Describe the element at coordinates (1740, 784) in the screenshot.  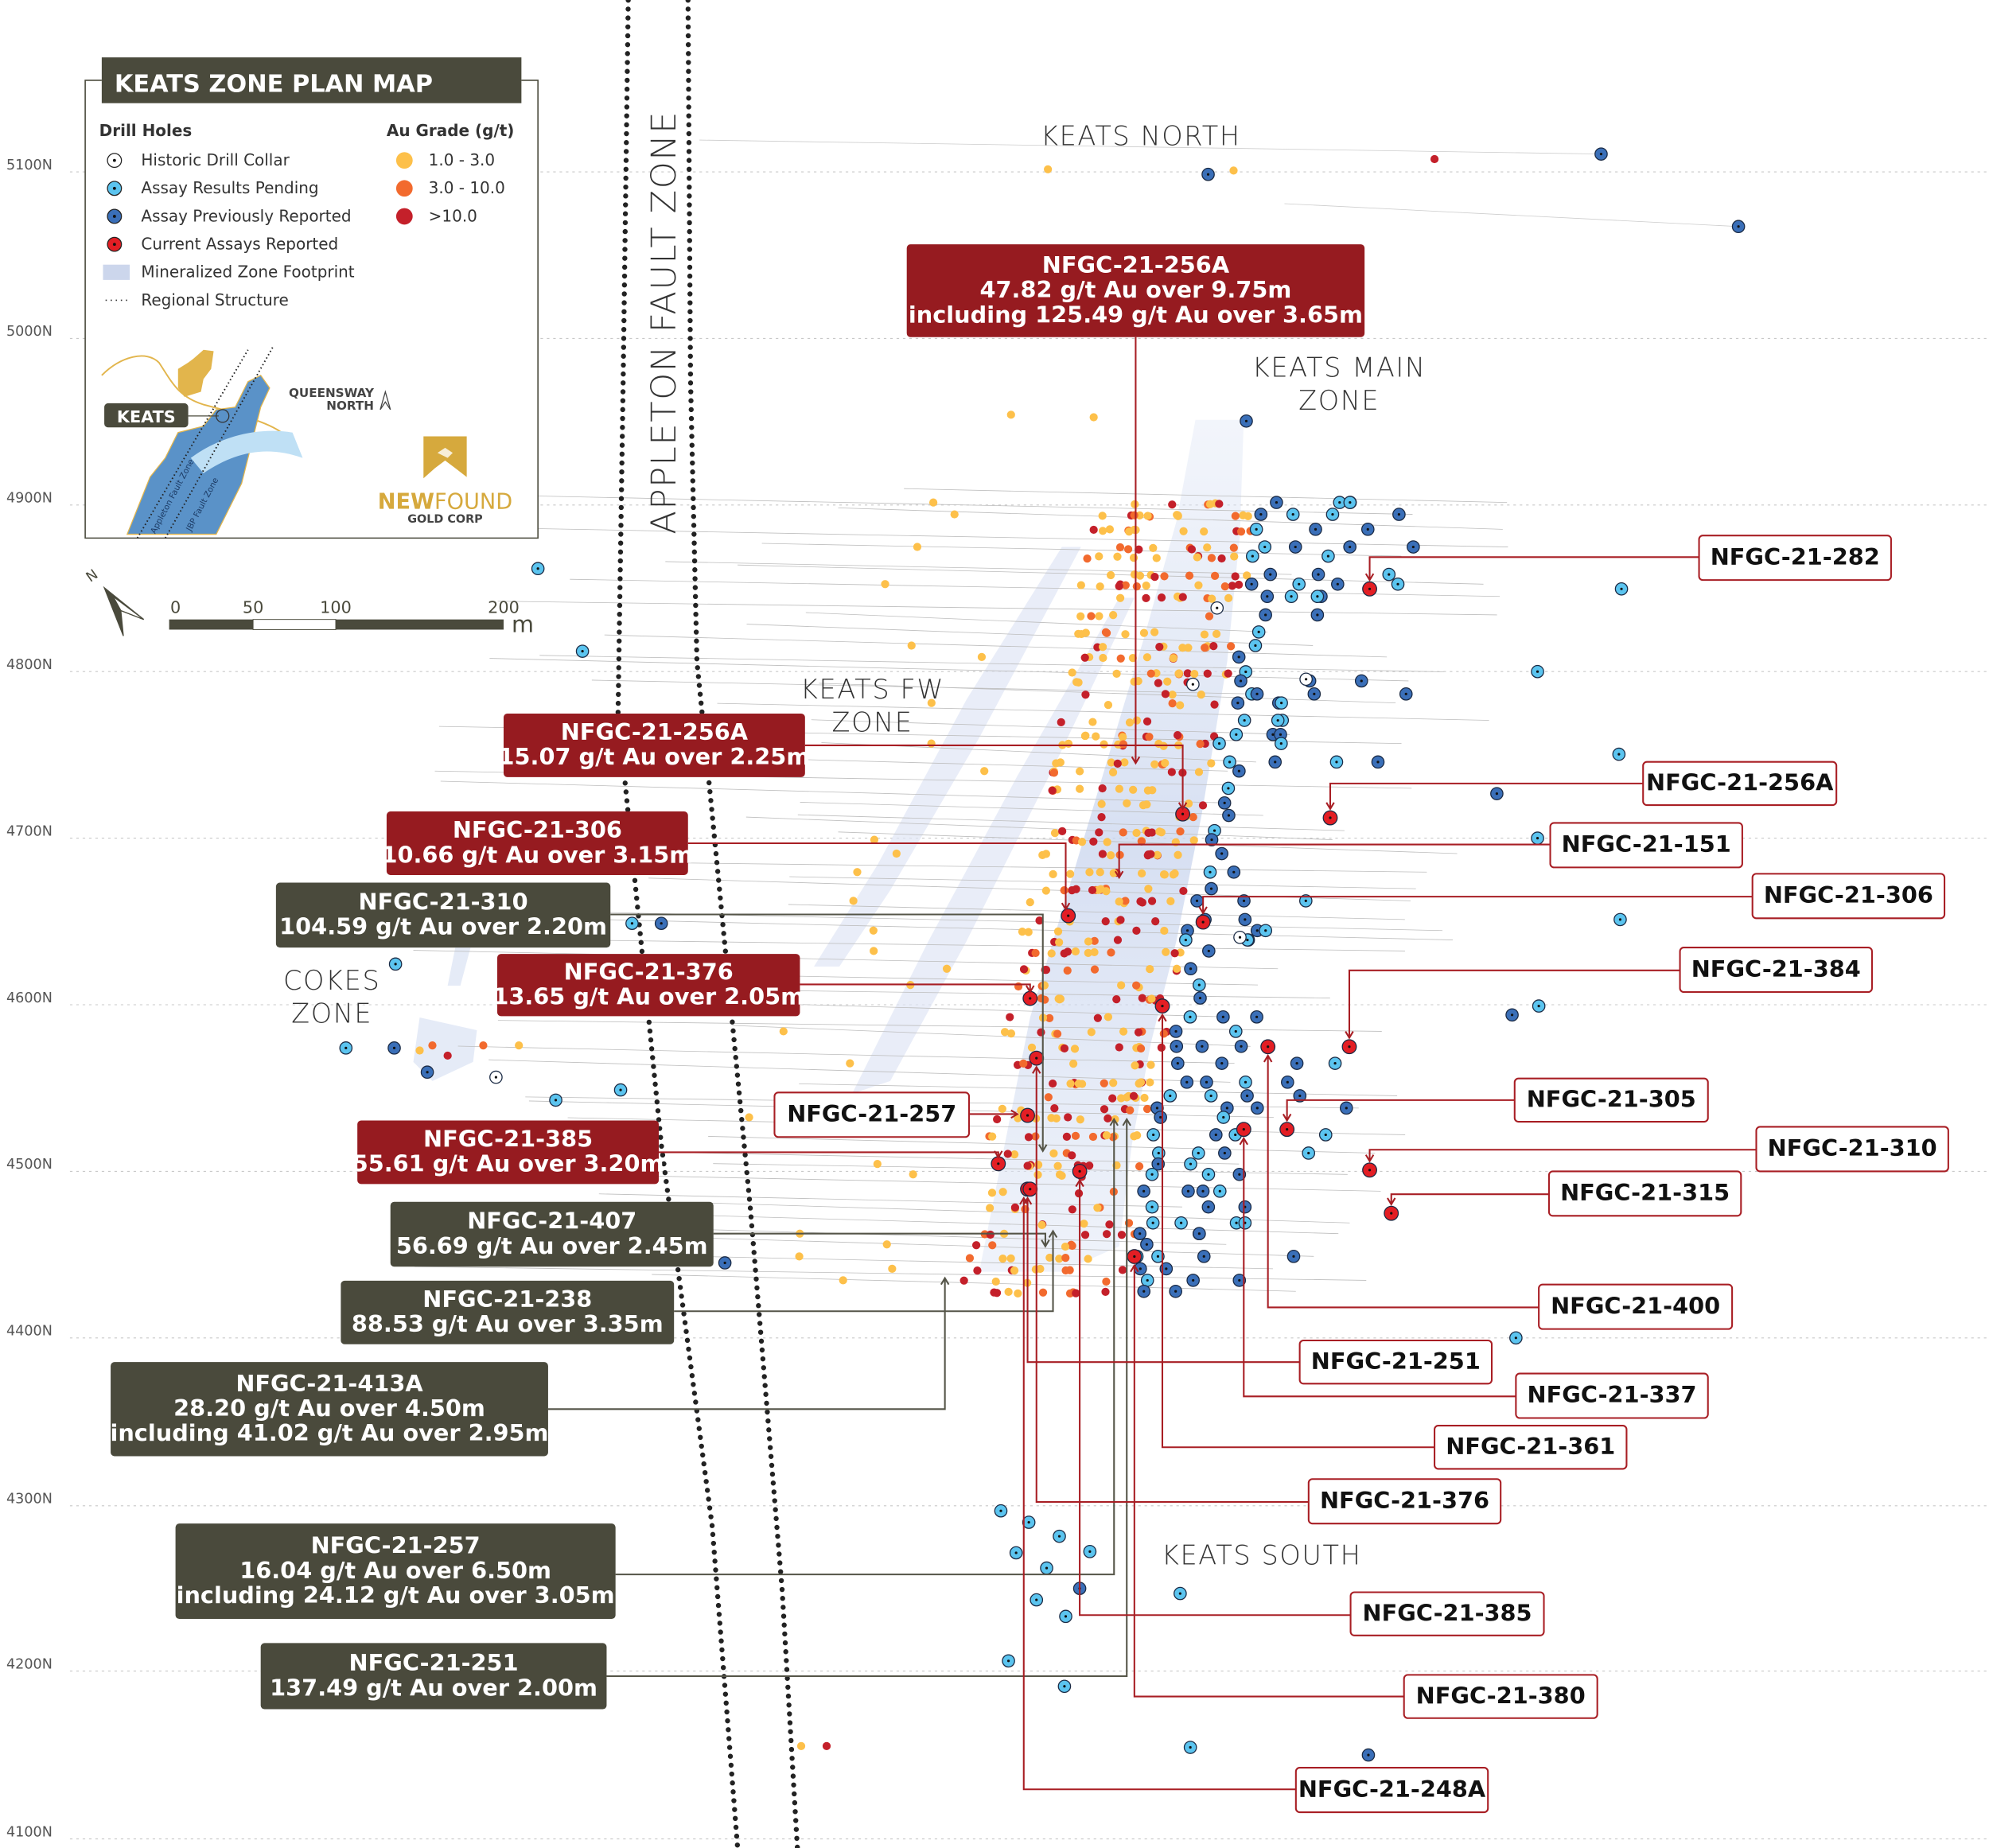
I see `callout-nfgc-21-256a: NFGC-21-256A` at that location.